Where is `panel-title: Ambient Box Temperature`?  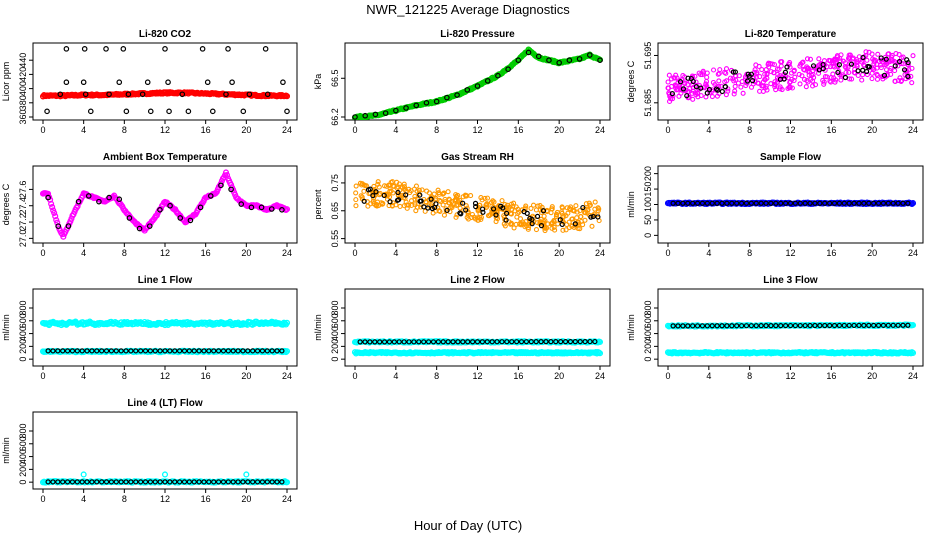 panel-title: Ambient Box Temperature is located at coordinates (165, 157).